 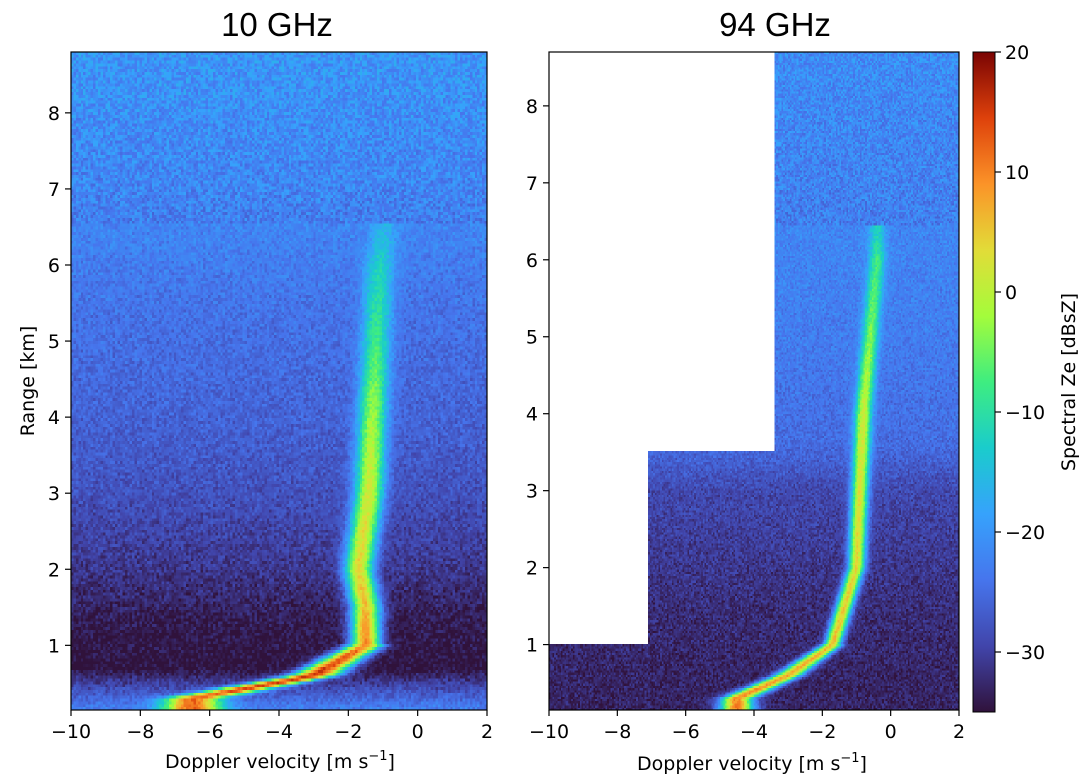 I want to click on panel-94ghz-xlabel: Doppler velocity [m s−1], so click(x=752, y=763).